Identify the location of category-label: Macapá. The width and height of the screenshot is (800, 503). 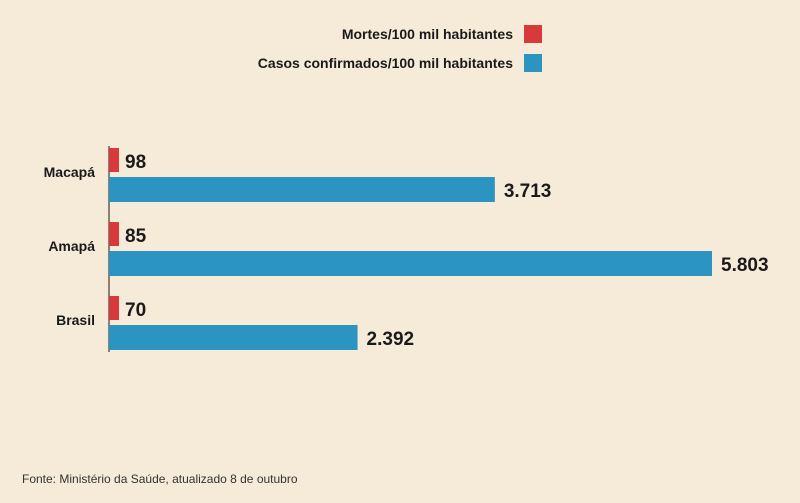
(70, 172).